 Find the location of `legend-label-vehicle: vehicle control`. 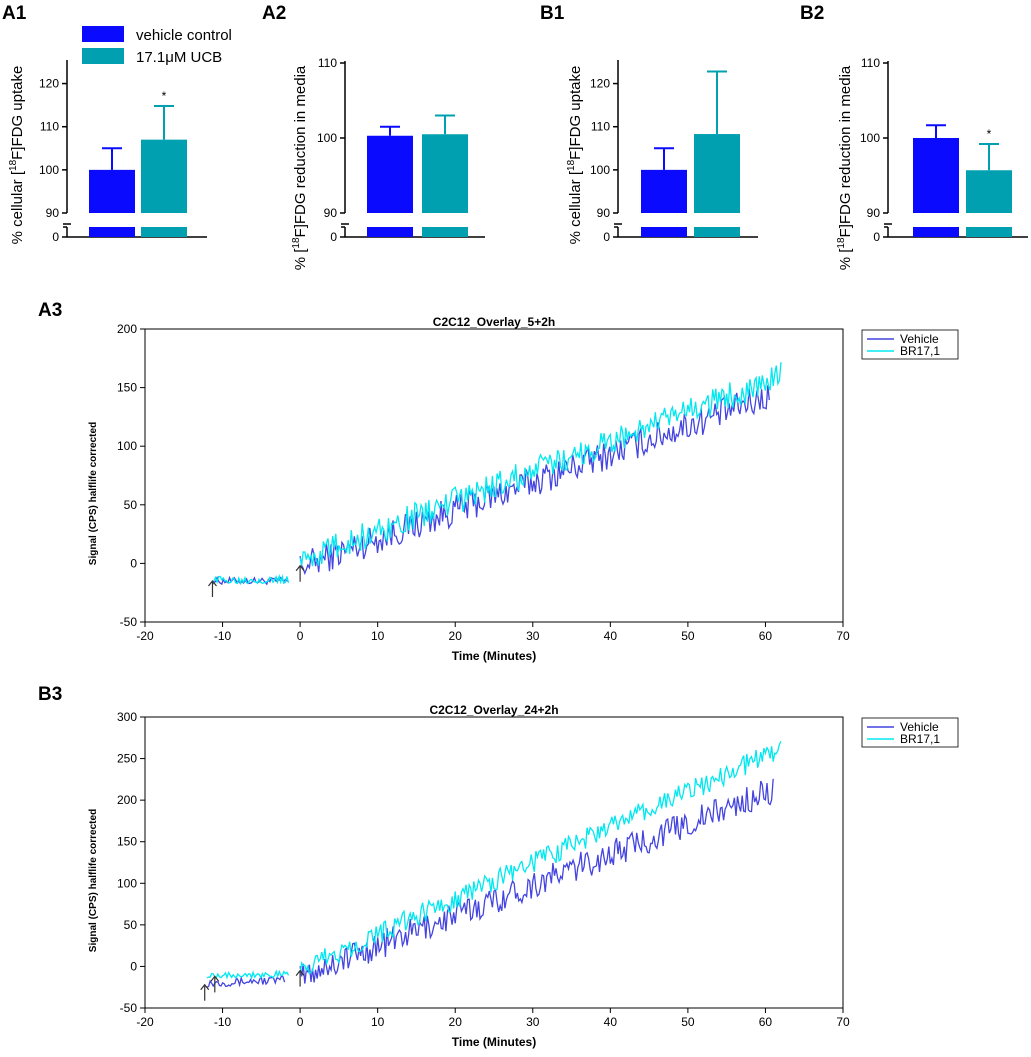

legend-label-vehicle: vehicle control is located at coordinates (184, 35).